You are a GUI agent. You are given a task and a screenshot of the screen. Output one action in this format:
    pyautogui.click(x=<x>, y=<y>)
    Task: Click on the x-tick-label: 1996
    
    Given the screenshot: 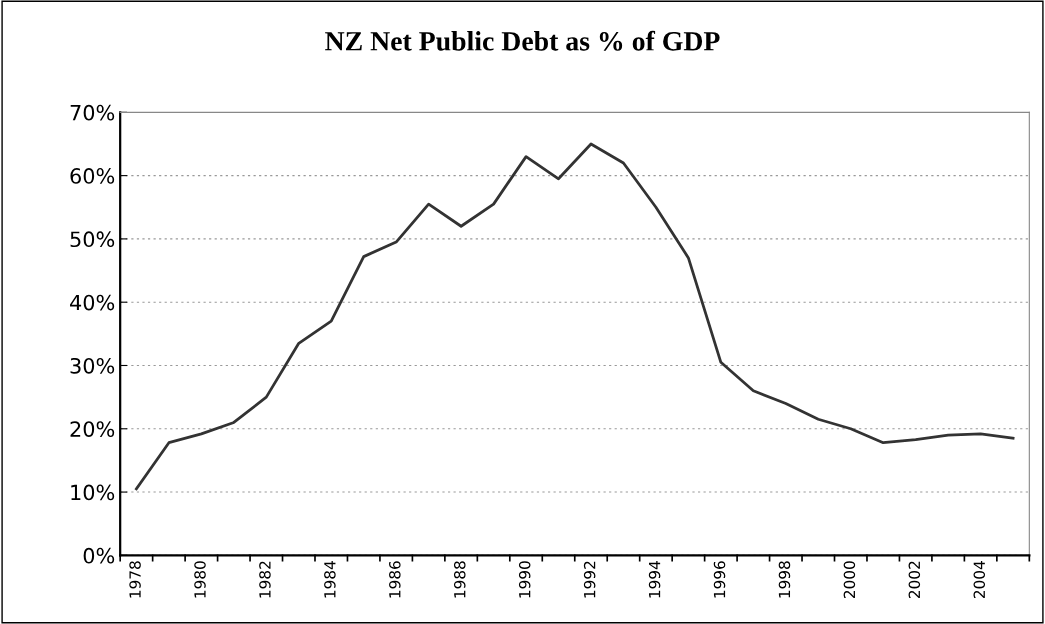 What is the action you would take?
    pyautogui.click(x=719, y=579)
    